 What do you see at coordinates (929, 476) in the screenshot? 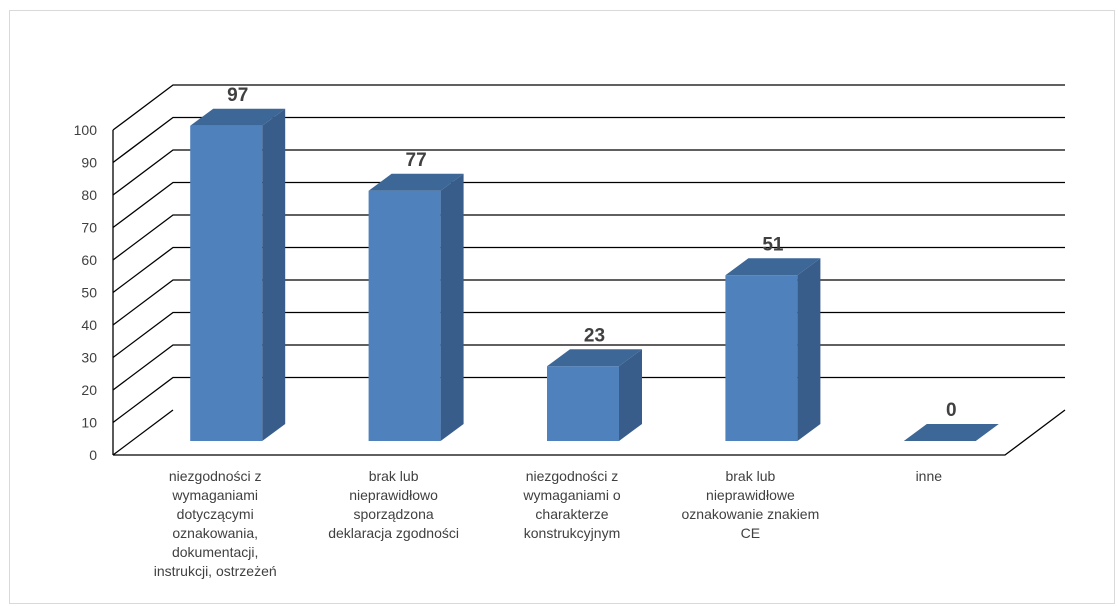
I see `x-tick-label: inne` at bounding box center [929, 476].